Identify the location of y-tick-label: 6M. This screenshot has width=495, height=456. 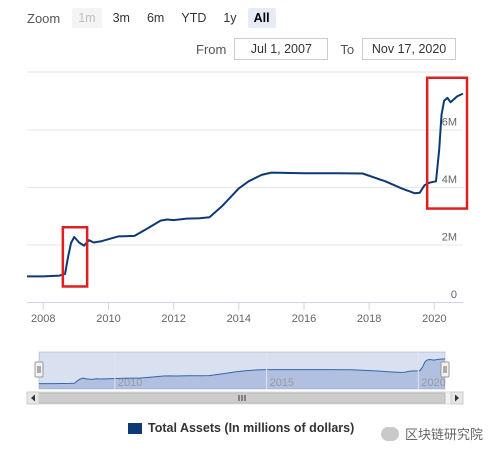
(449, 123).